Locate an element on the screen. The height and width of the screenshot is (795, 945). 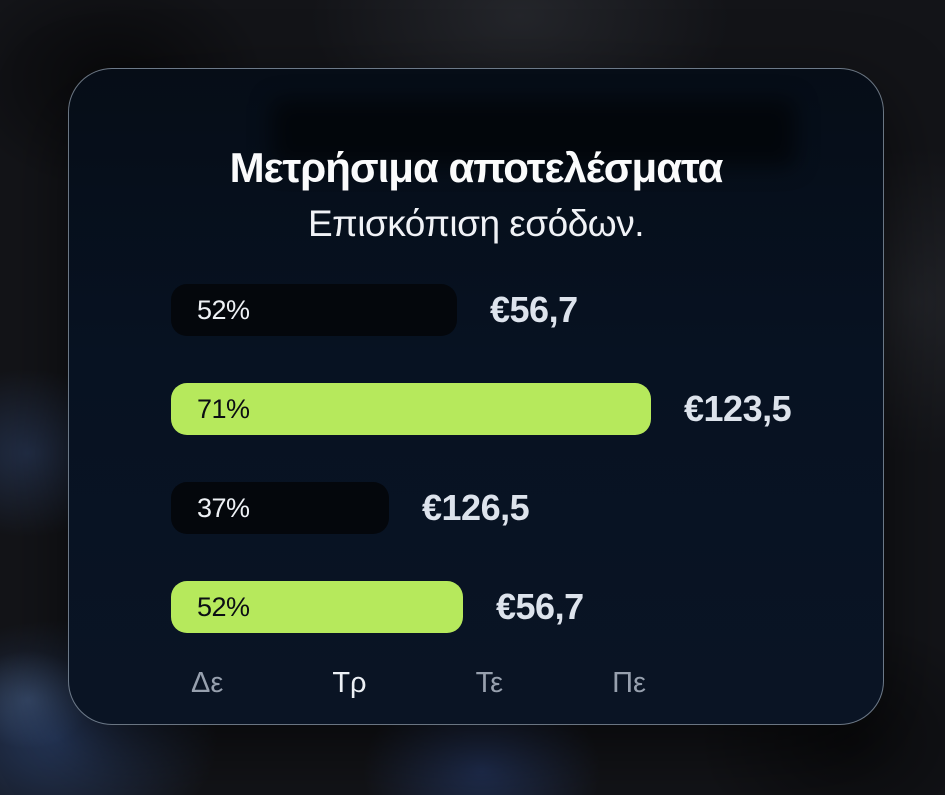
bar-row: 71% €123,5 is located at coordinates (521, 409).